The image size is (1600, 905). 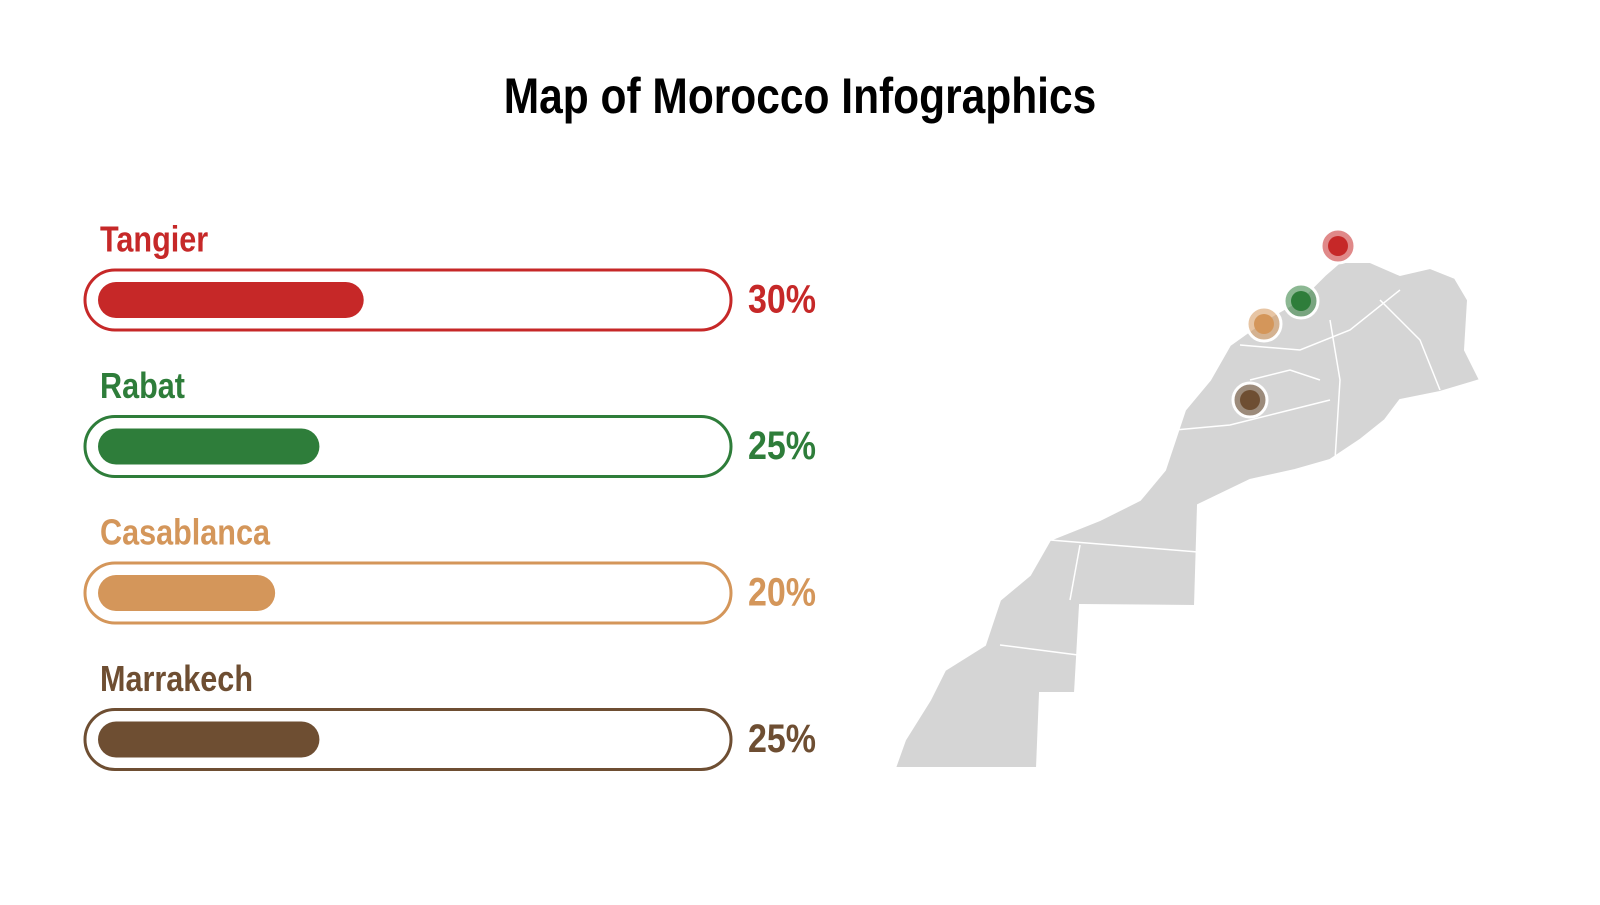 I want to click on value-label: 20%, so click(x=782, y=591).